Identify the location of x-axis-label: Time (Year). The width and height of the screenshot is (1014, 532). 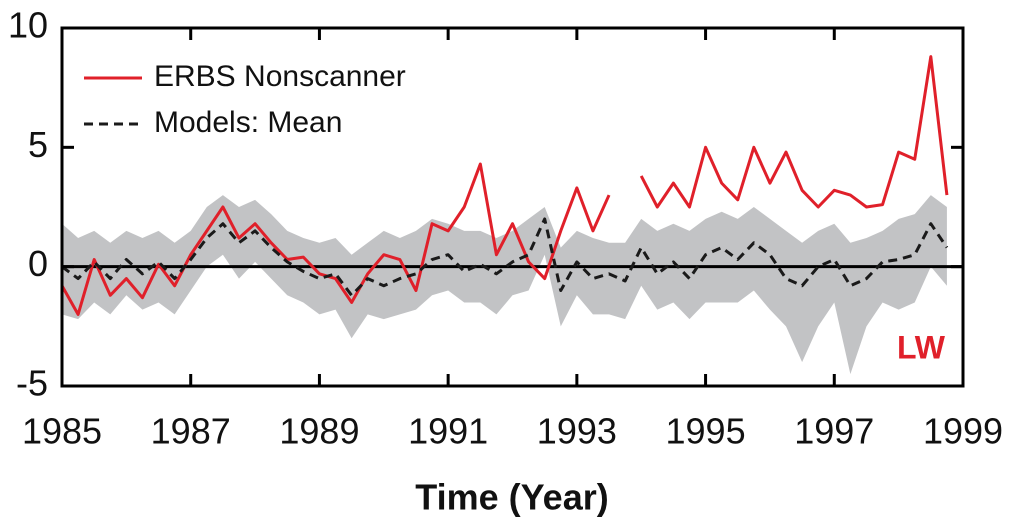
(511, 497).